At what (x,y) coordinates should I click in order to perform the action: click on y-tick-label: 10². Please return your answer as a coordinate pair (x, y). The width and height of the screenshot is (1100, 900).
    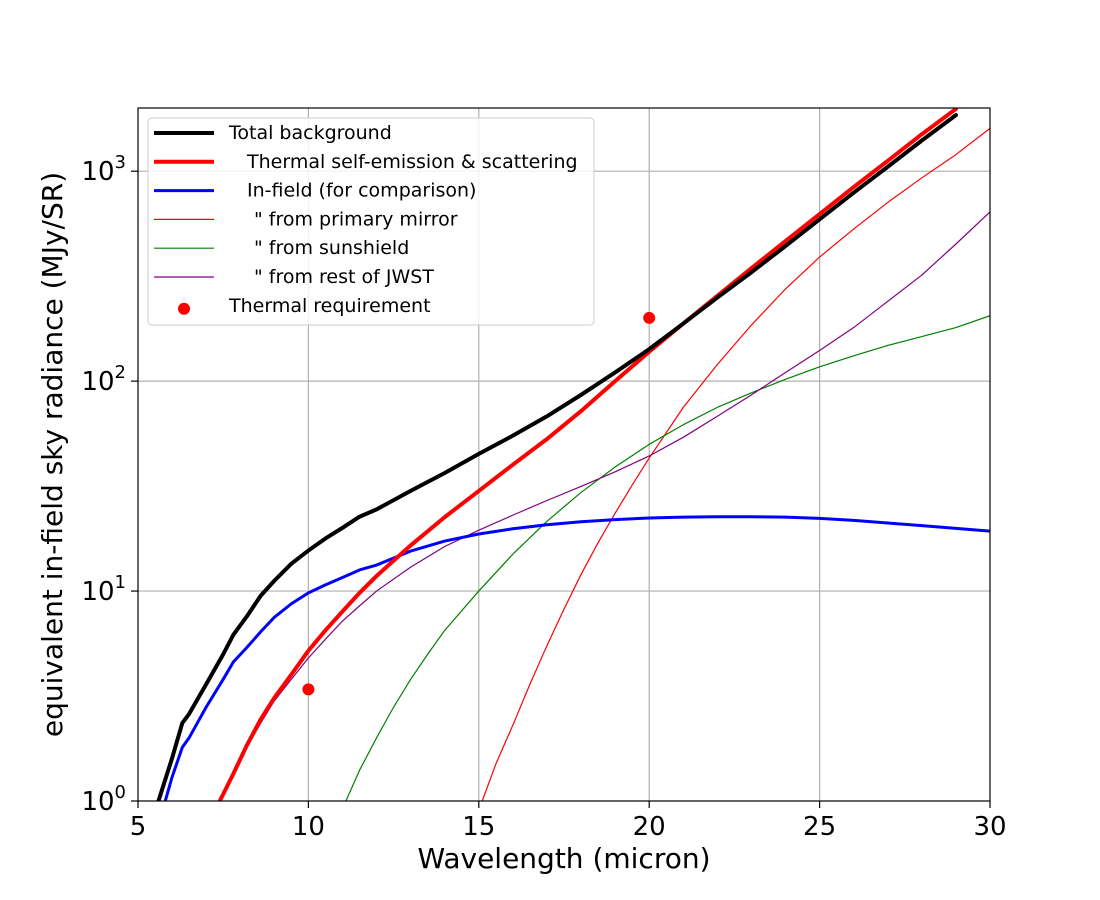
    Looking at the image, I should click on (103, 379).